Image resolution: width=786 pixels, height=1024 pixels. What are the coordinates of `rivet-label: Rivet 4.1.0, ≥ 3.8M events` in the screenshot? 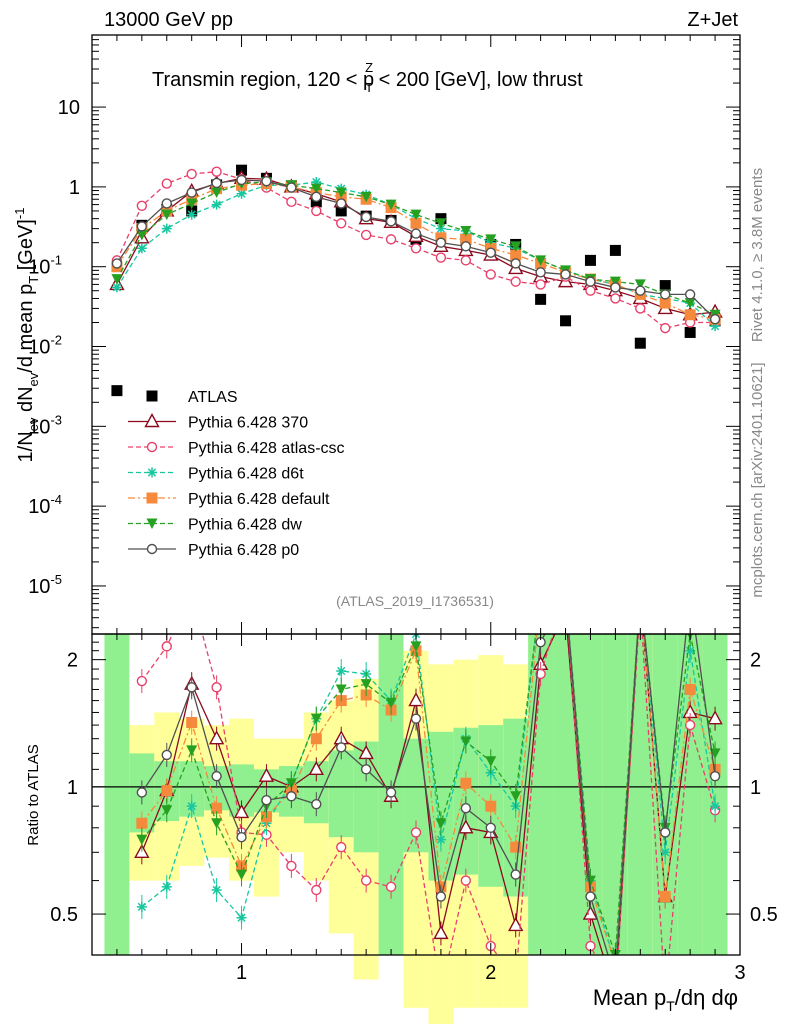 It's located at (757, 255).